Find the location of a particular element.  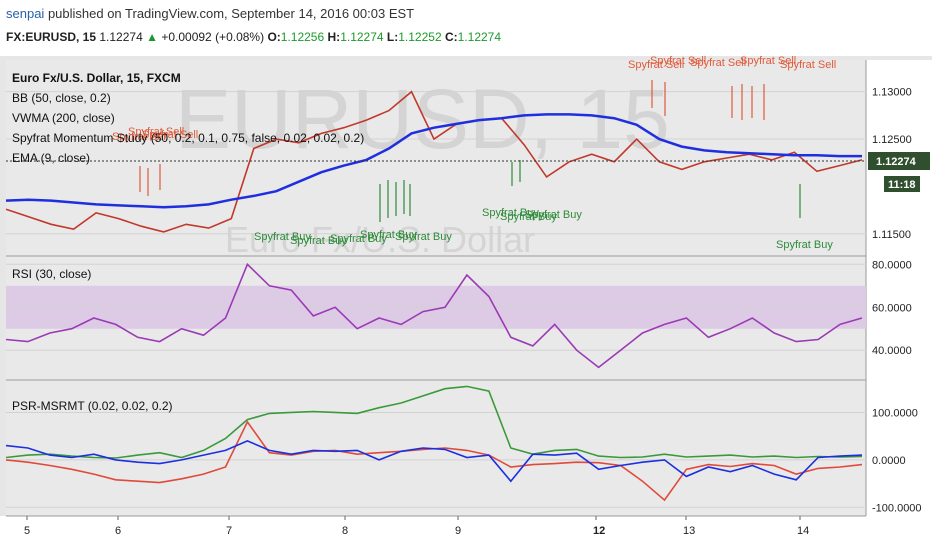

open-label: O: is located at coordinates (274, 37).